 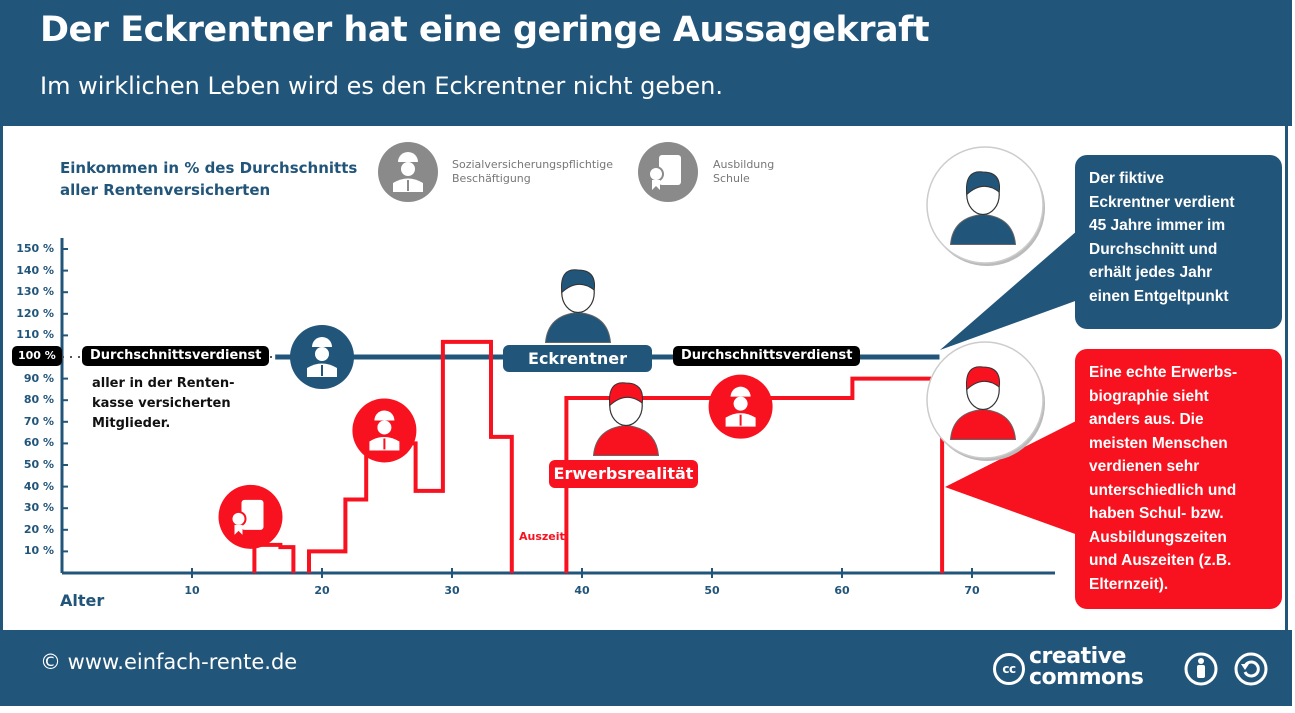 I want to click on y-tick-label: 70 %, so click(x=38, y=421).